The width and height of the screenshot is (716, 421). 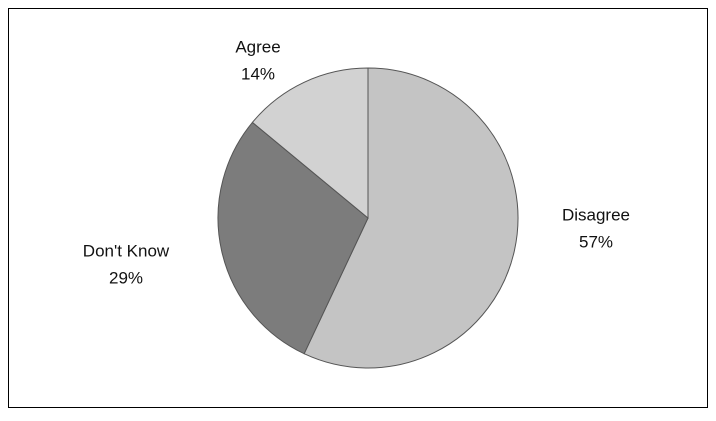 What do you see at coordinates (126, 277) in the screenshot?
I see `slice-value-label: 29%` at bounding box center [126, 277].